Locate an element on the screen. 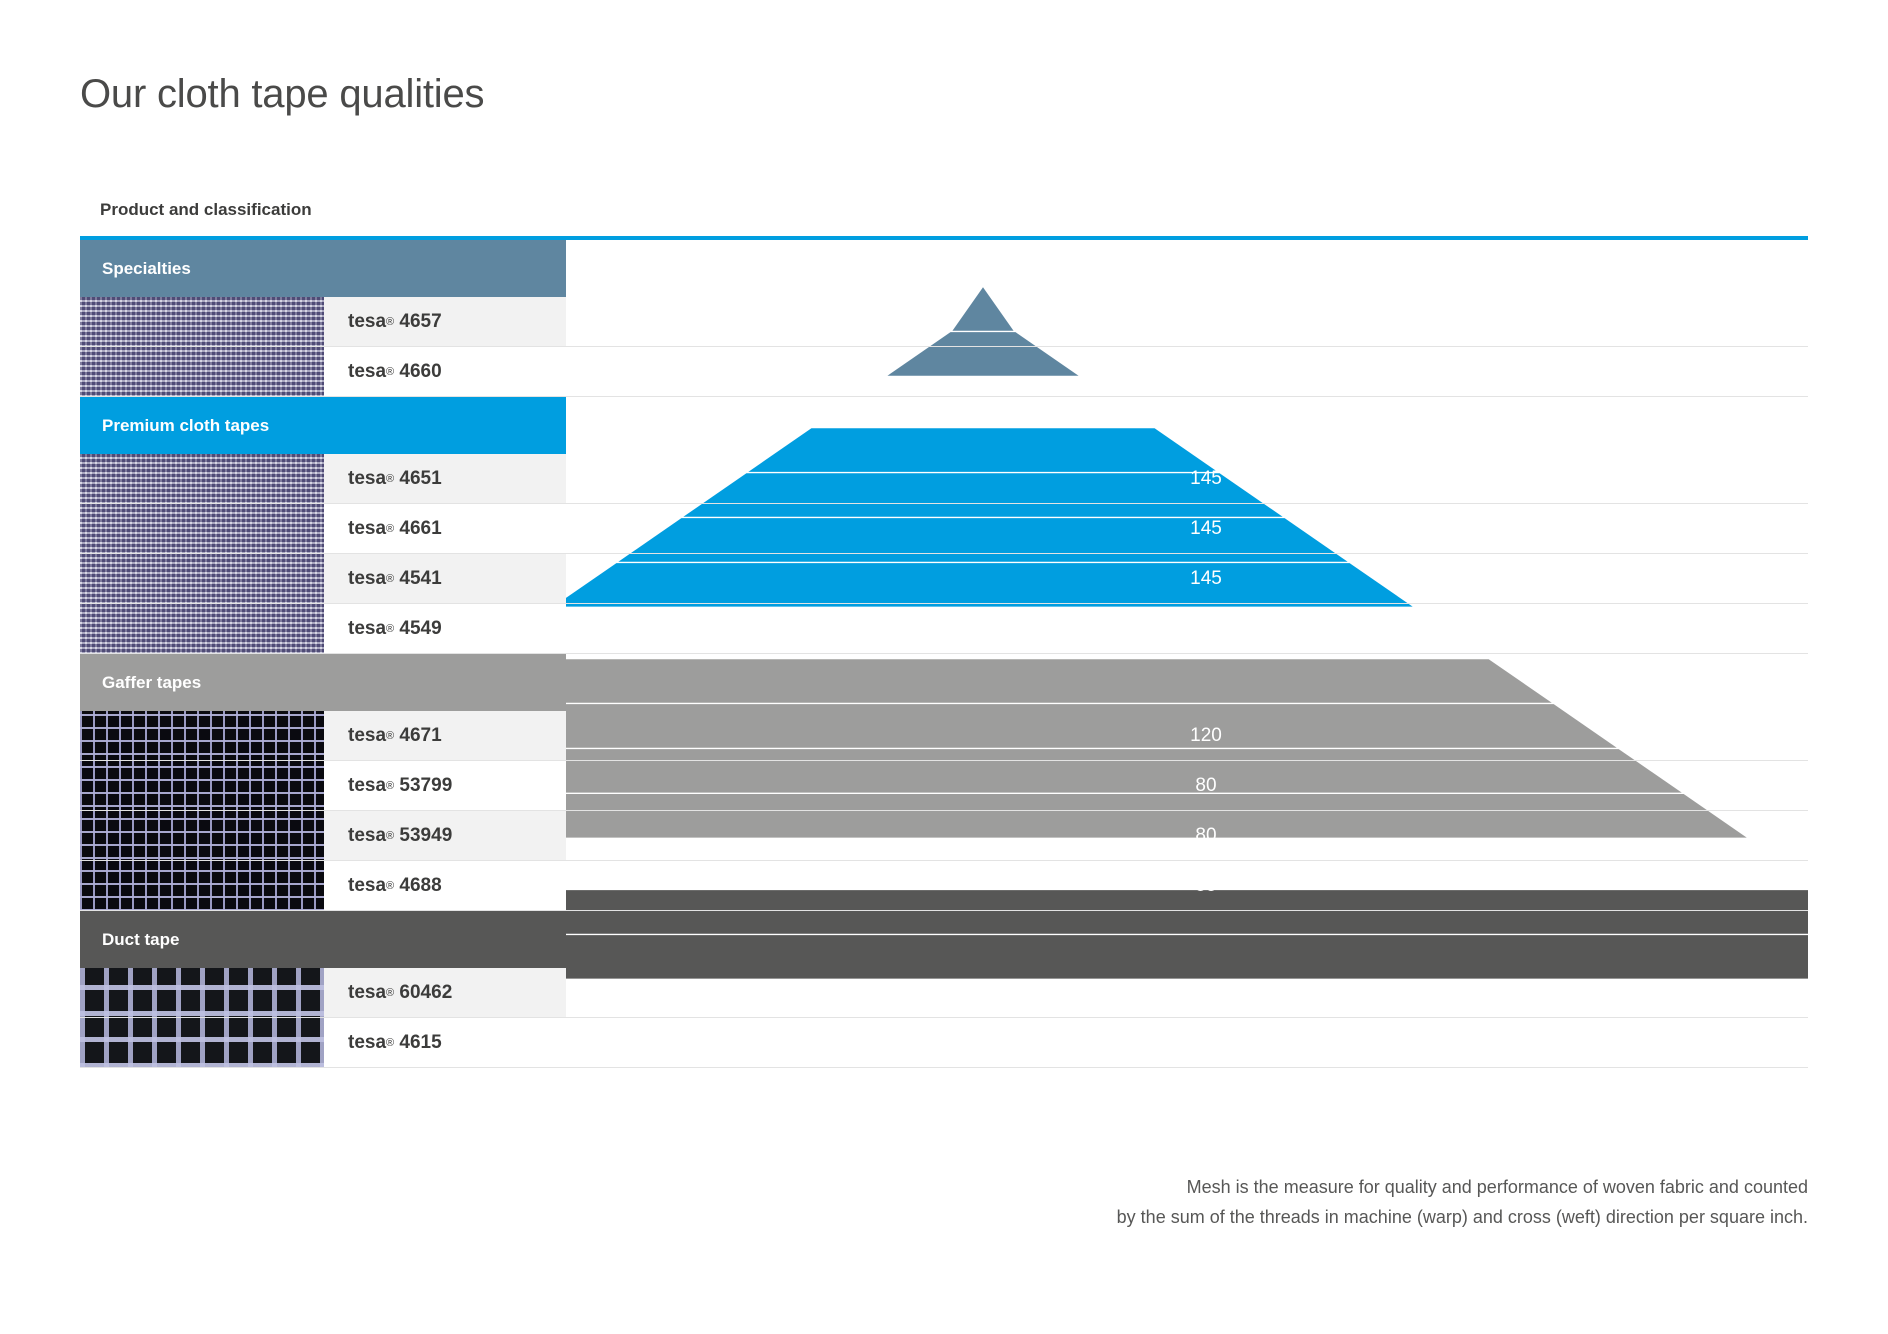 The image size is (1888, 1334). table-row: tesa ® 4660 145 is located at coordinates (944, 372).